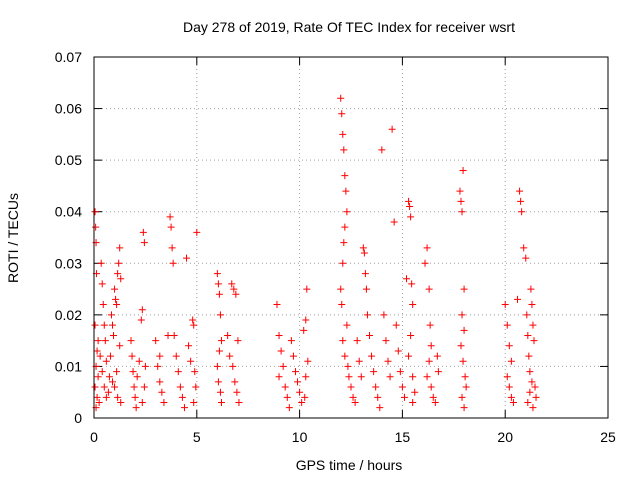 This screenshot has width=640, height=480. Describe the element at coordinates (68, 57) in the screenshot. I see `y-tick-label: 0.07` at that location.